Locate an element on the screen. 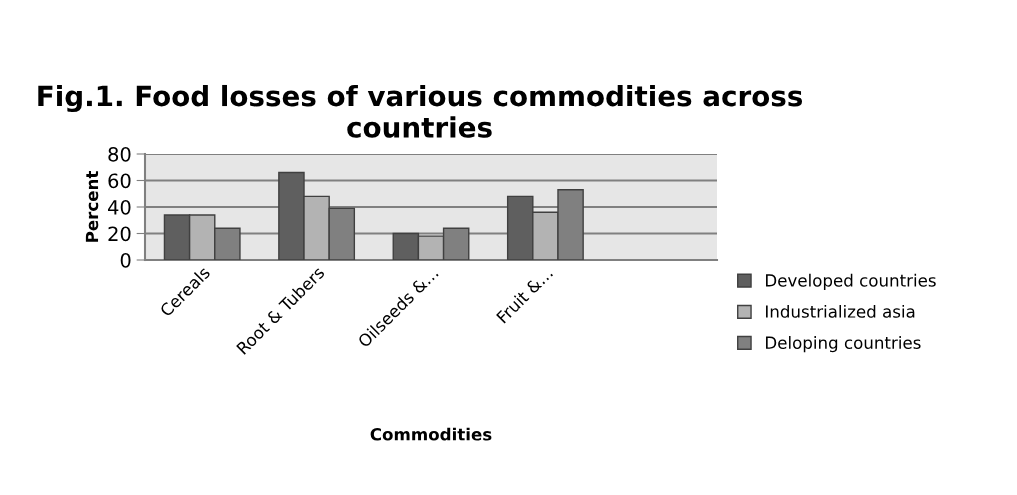  legend-label: Deloping countries is located at coordinates (843, 344).